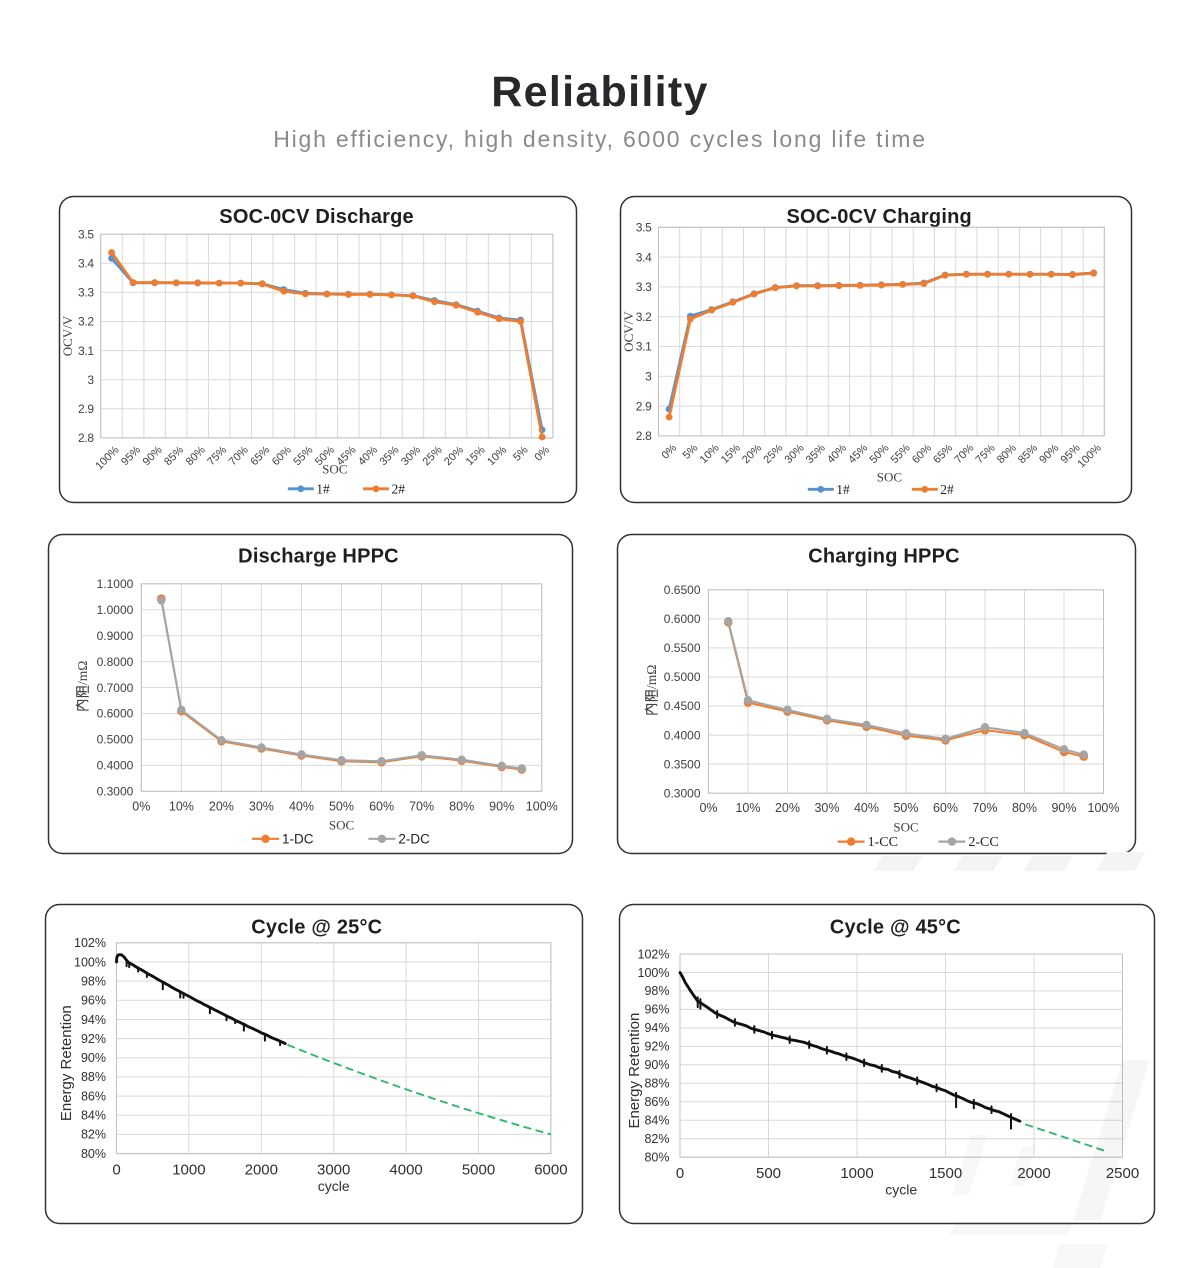  Describe the element at coordinates (895, 928) in the screenshot. I see `svg-text: Cycle @ 45°C` at that location.